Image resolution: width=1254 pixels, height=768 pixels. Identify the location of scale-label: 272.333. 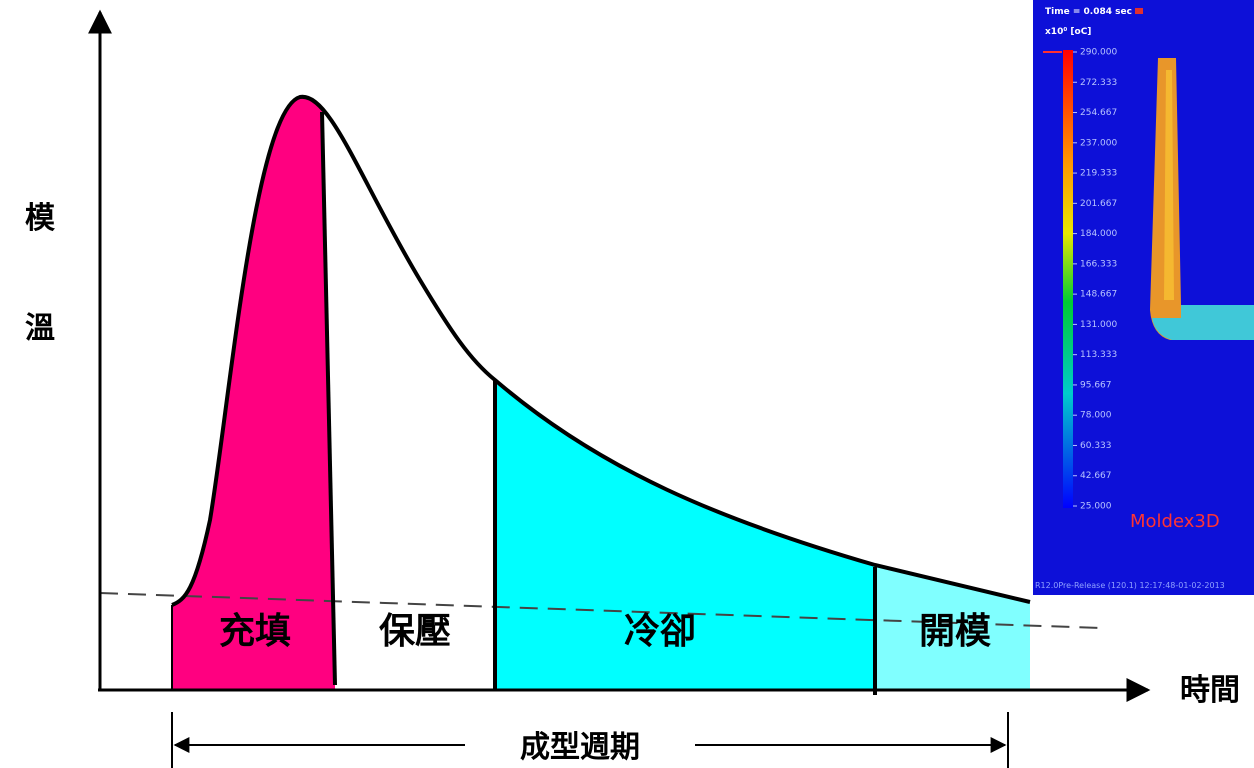
(1098, 83).